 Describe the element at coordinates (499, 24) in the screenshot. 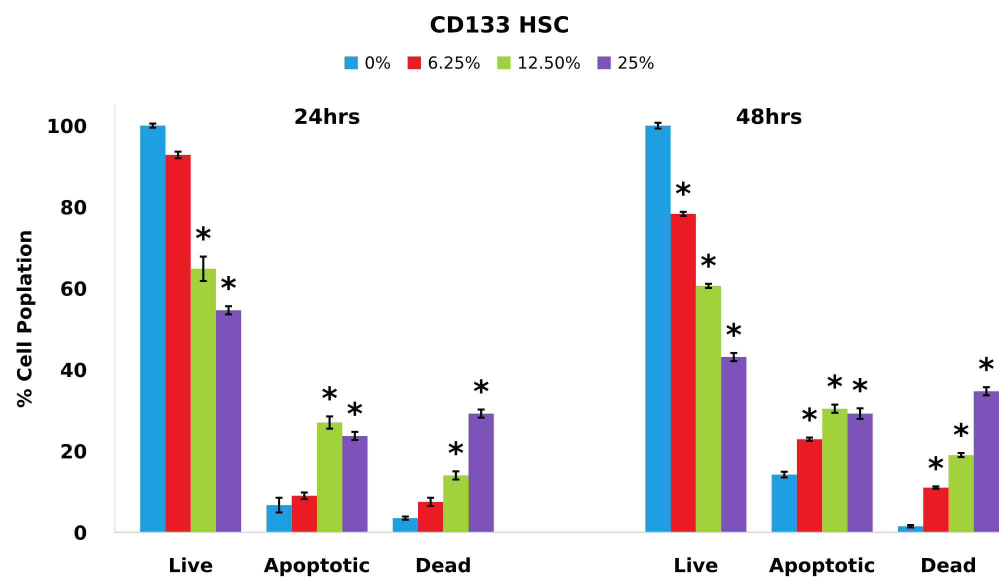

I see `chart-title: CD133 HSC` at that location.